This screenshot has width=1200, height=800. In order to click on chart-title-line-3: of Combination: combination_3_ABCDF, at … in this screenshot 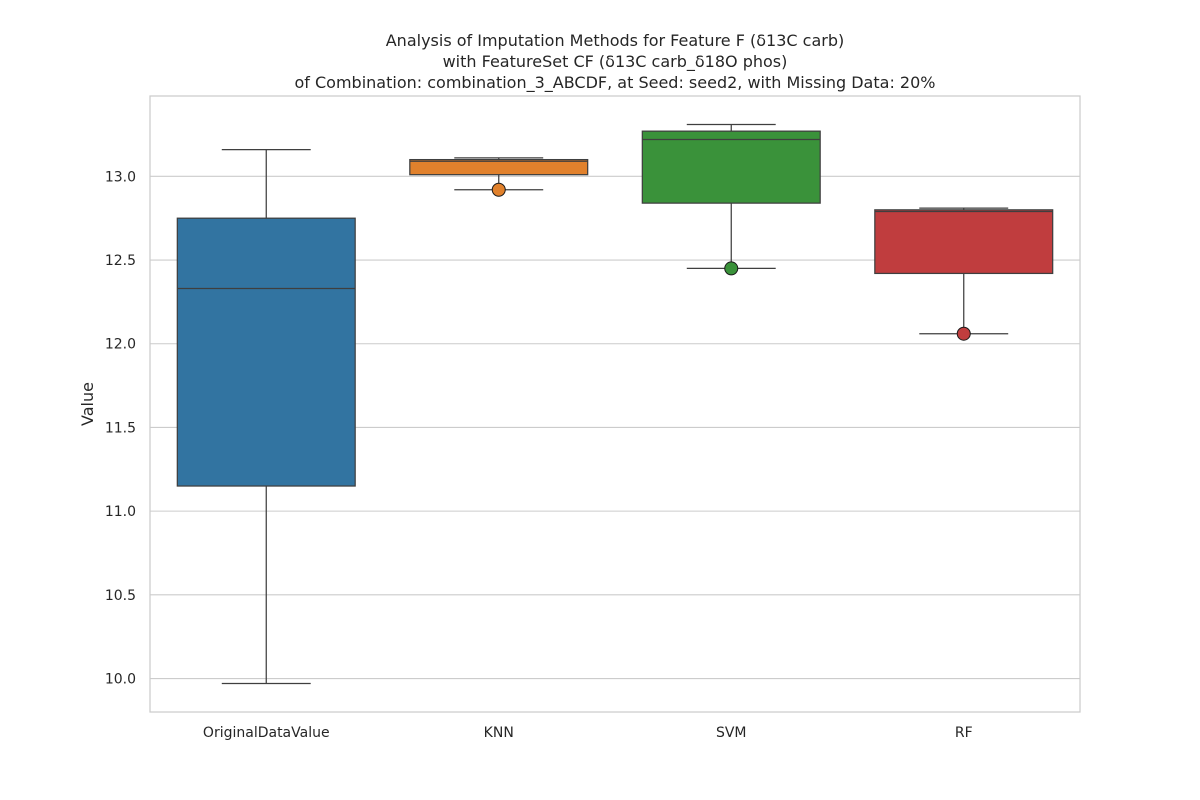, I will do `click(615, 83)`.